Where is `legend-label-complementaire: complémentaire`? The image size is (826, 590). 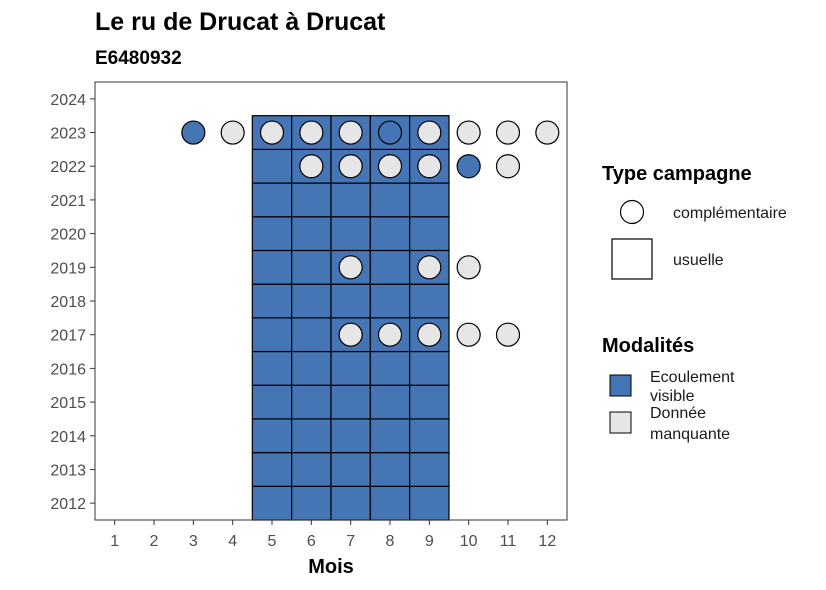
legend-label-complementaire: complémentaire is located at coordinates (730, 213).